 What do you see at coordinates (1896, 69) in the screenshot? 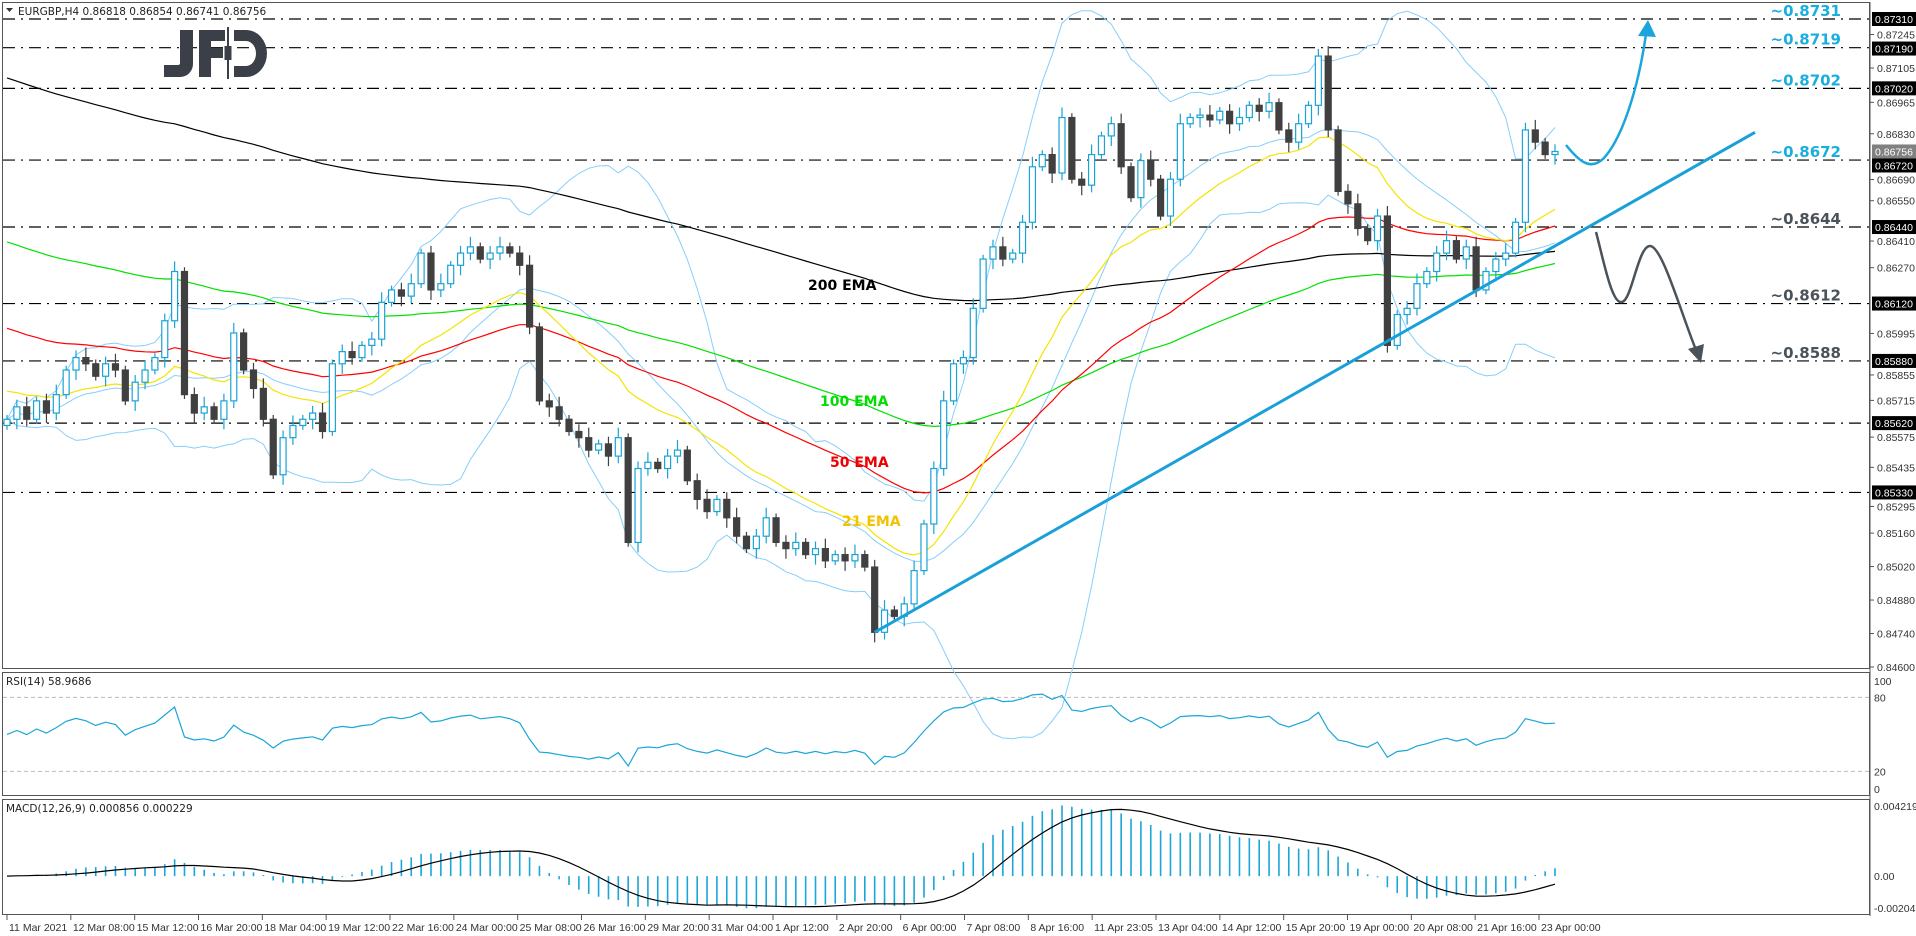
I see `price-tick-label: 0.87105` at bounding box center [1896, 69].